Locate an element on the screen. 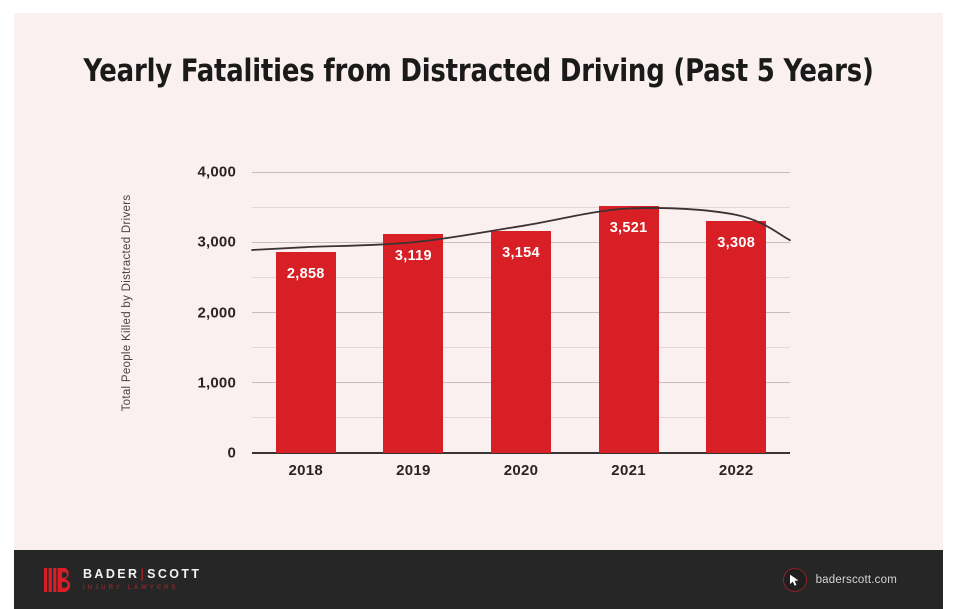 This screenshot has height=609, width=980. brand-name-first: BADER is located at coordinates (111, 573).